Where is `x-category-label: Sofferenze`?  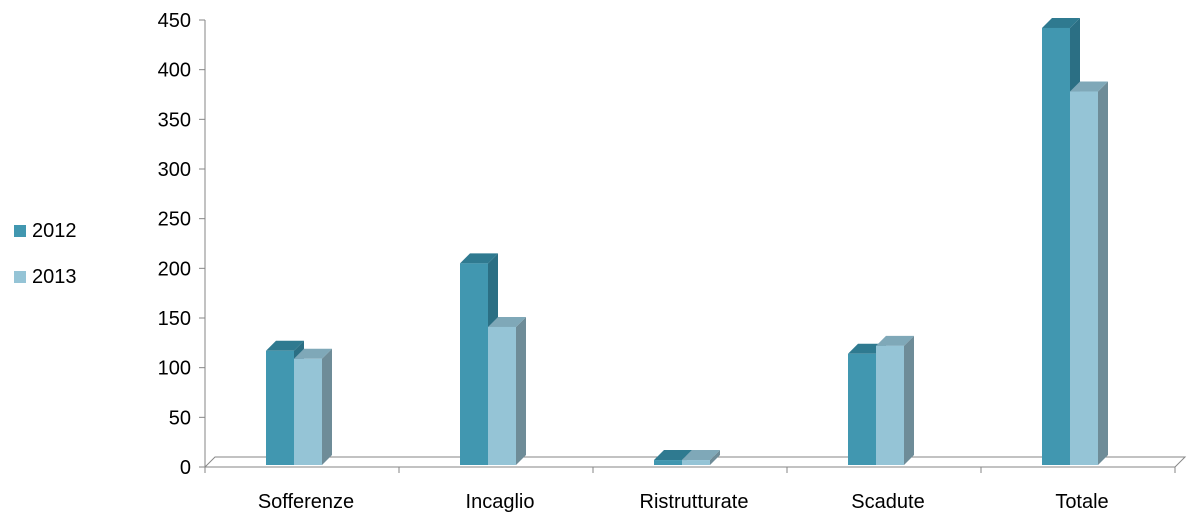
x-category-label: Sofferenze is located at coordinates (306, 502).